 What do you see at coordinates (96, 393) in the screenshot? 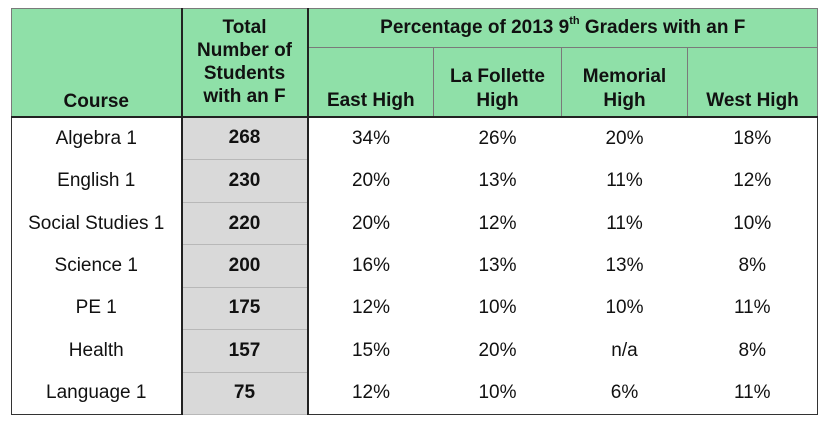
I see `course-cell: Language 1` at bounding box center [96, 393].